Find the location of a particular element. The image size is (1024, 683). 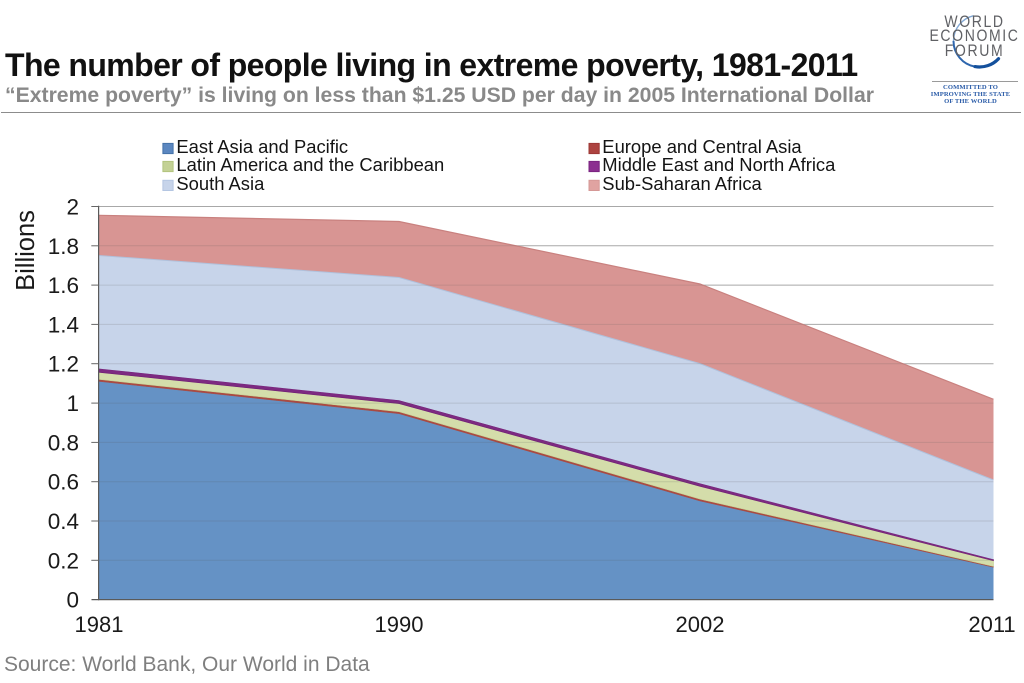

svg-text: 1981 is located at coordinates (99, 624).